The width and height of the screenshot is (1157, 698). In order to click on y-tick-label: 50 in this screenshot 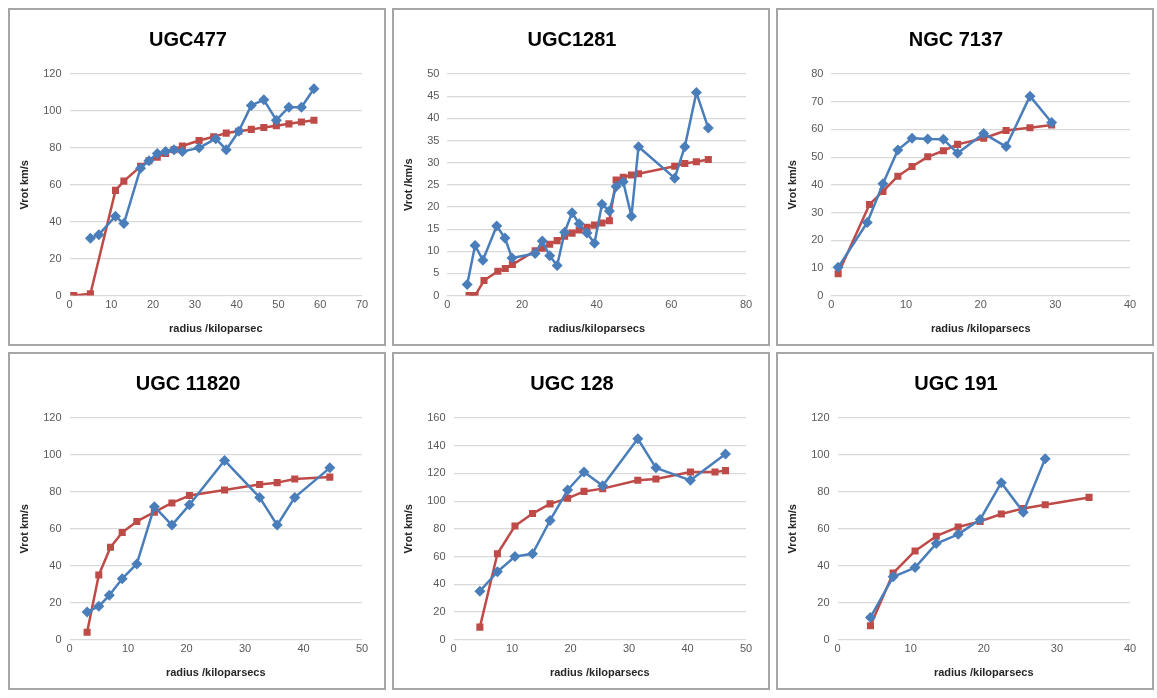, I will do `click(433, 73)`.